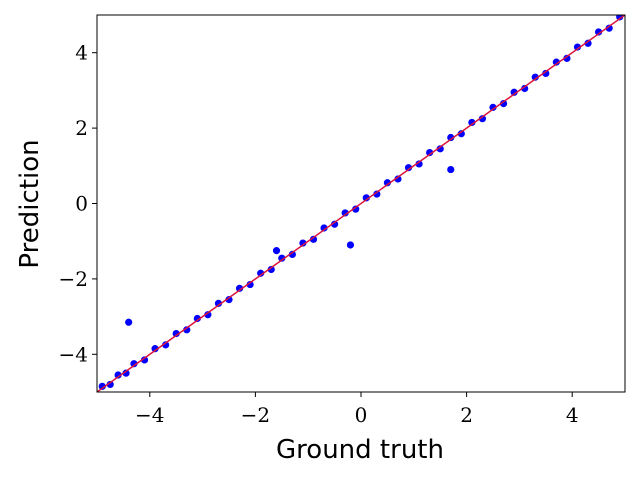 The image size is (640, 480). Describe the element at coordinates (73, 279) in the screenshot. I see `y-tick-label: −2` at that location.